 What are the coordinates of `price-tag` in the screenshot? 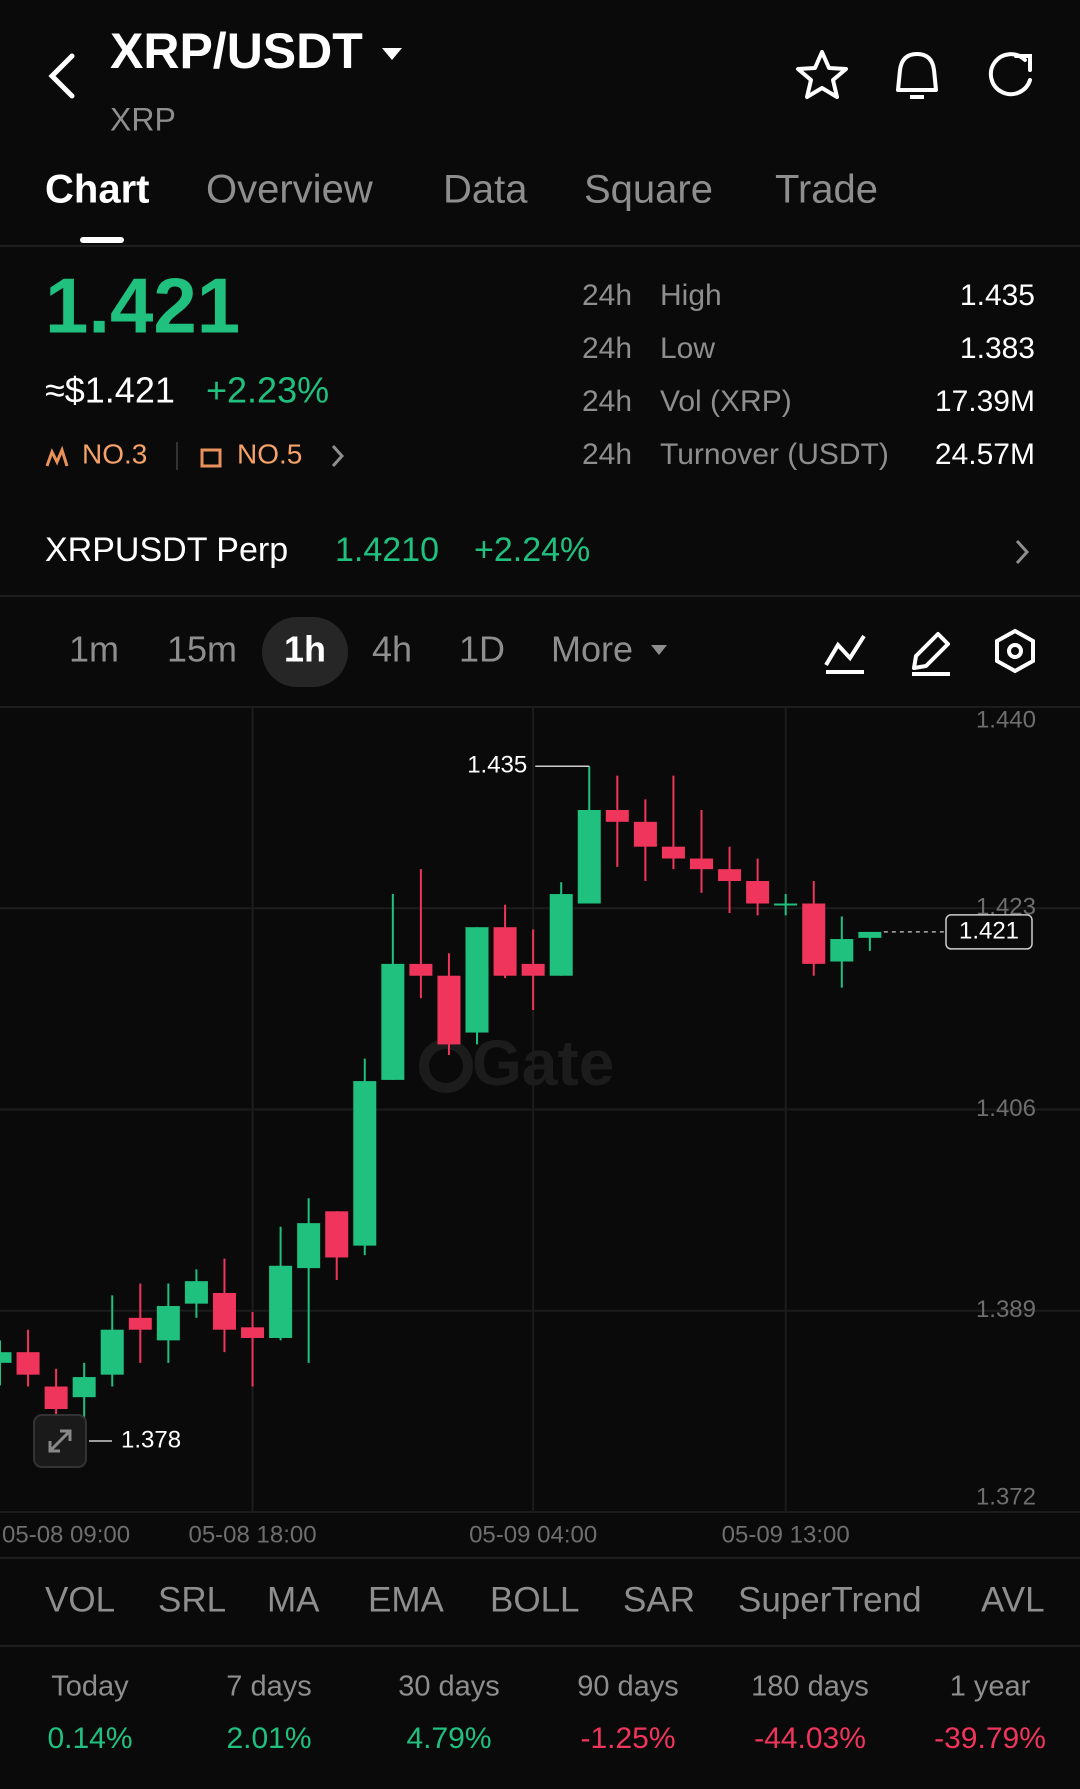 It's located at (989, 932).